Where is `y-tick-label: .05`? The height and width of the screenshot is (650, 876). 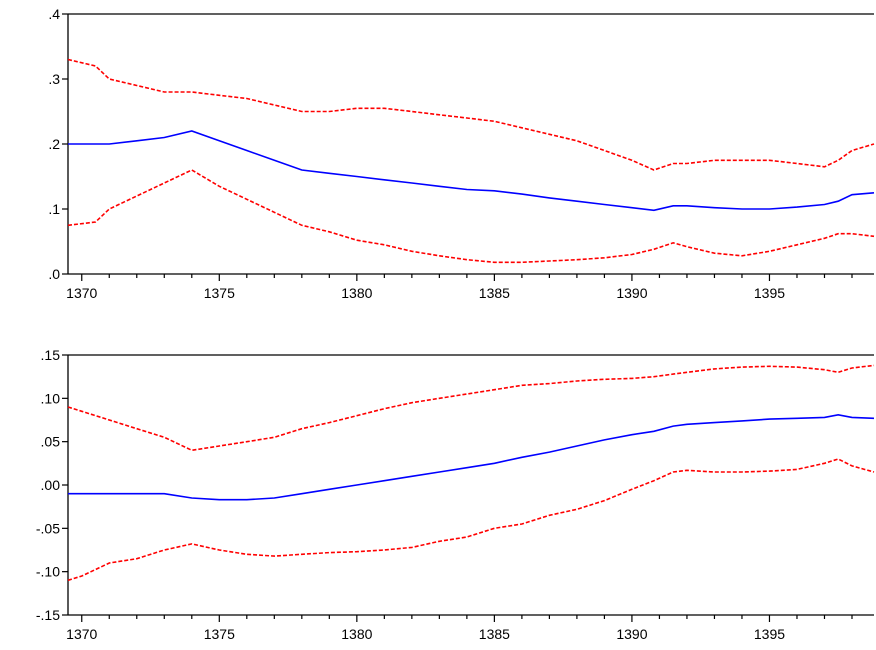
y-tick-label: .05 is located at coordinates (51, 442).